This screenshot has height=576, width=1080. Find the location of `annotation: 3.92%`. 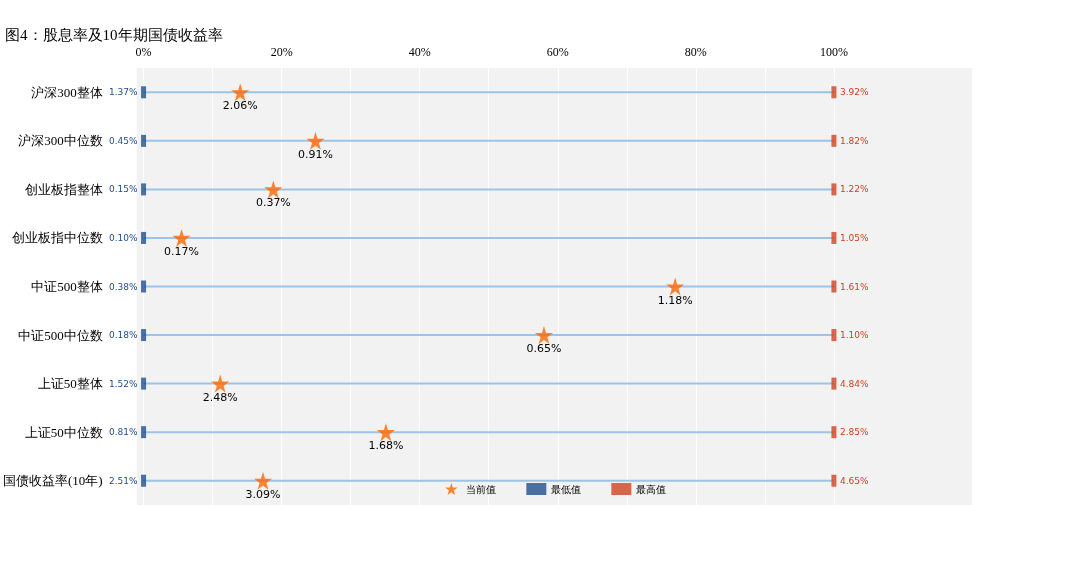

annotation: 3.92% is located at coordinates (854, 92).